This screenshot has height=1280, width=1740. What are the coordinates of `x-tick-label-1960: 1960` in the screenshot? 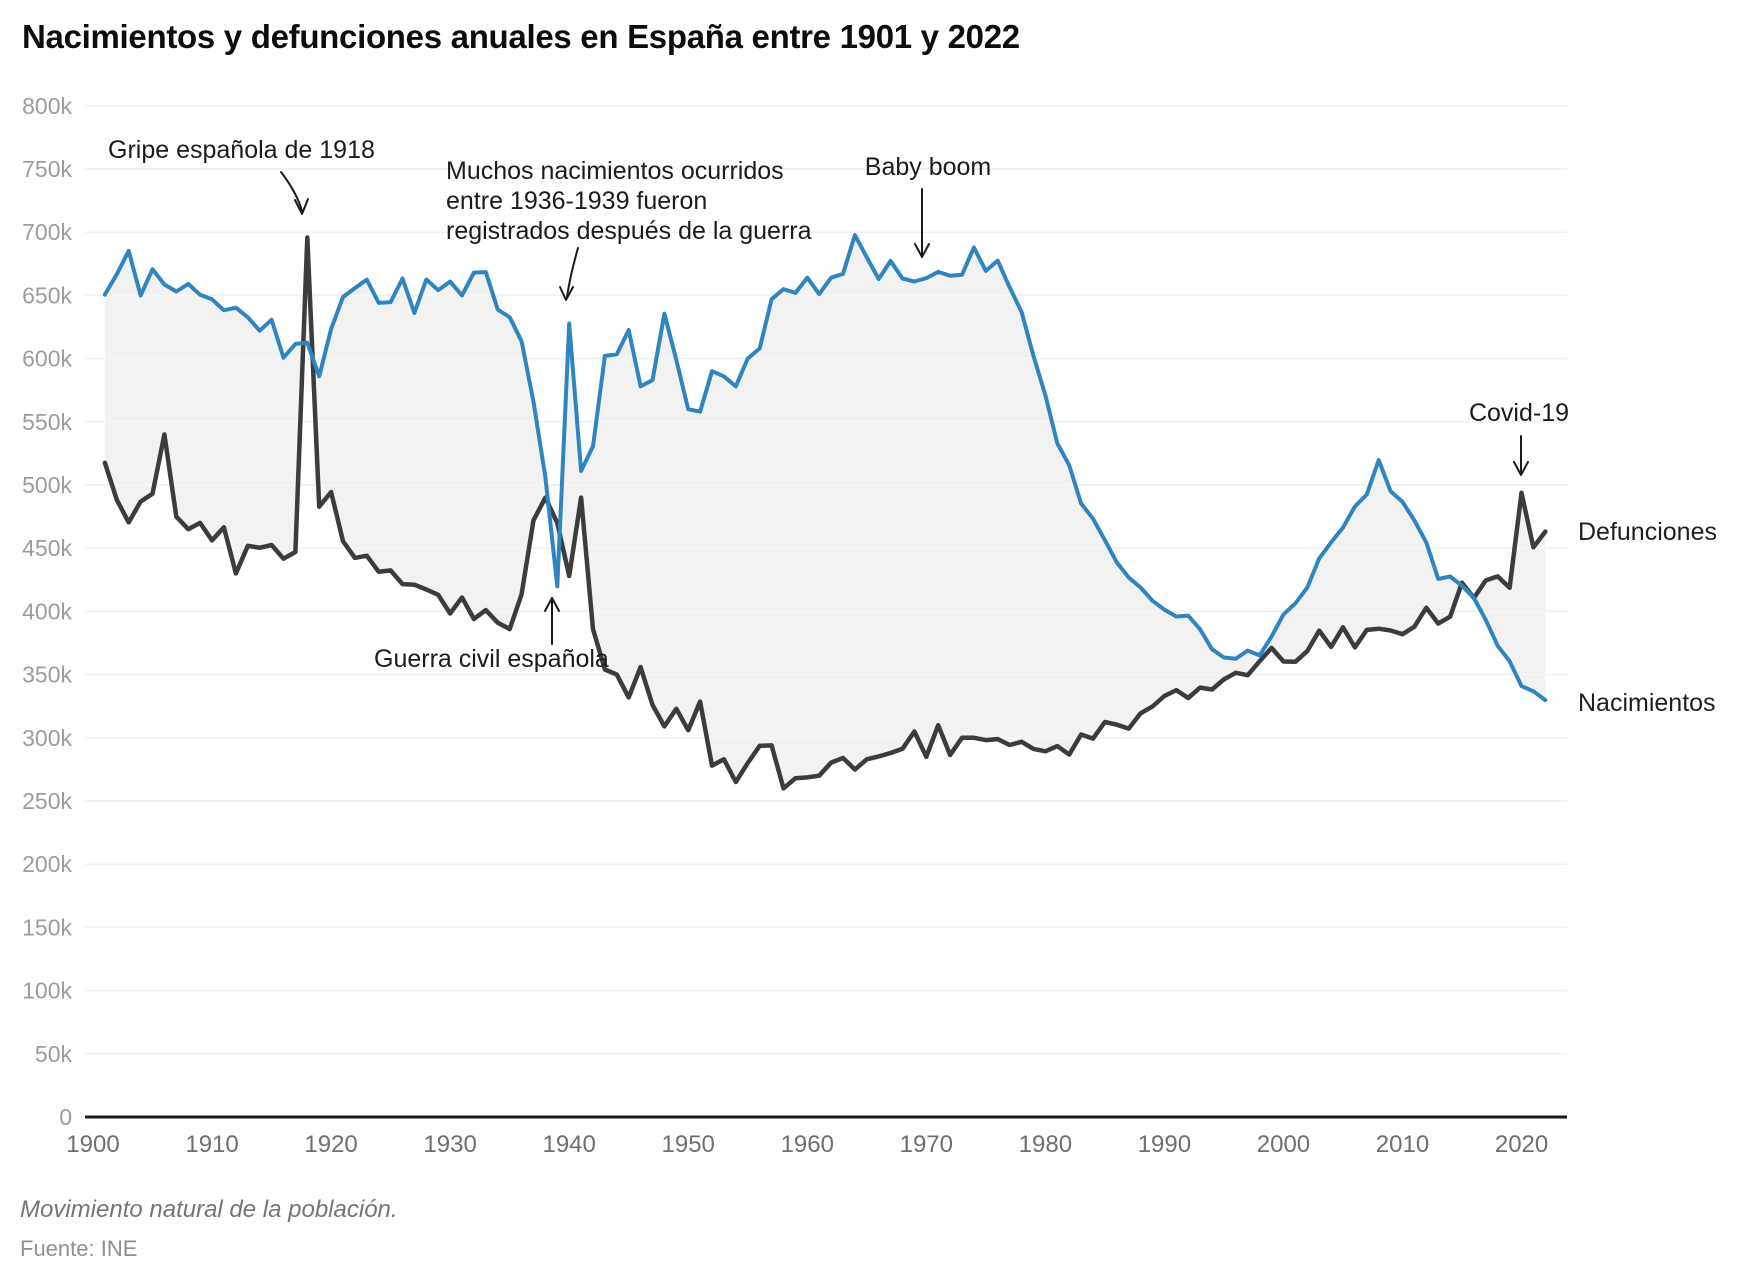 It's located at (807, 1144).